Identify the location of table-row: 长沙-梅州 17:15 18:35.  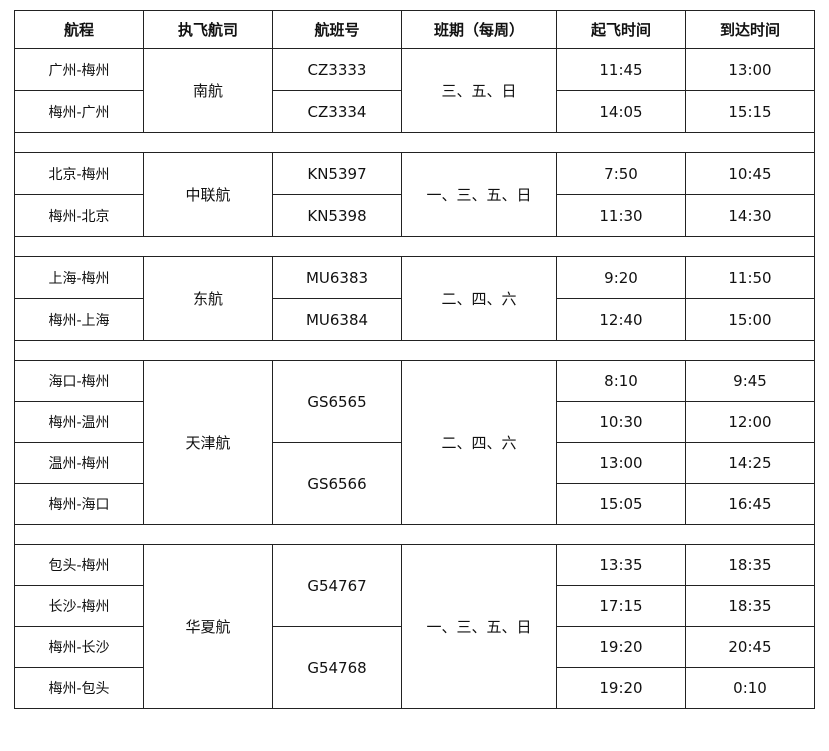
(414, 606).